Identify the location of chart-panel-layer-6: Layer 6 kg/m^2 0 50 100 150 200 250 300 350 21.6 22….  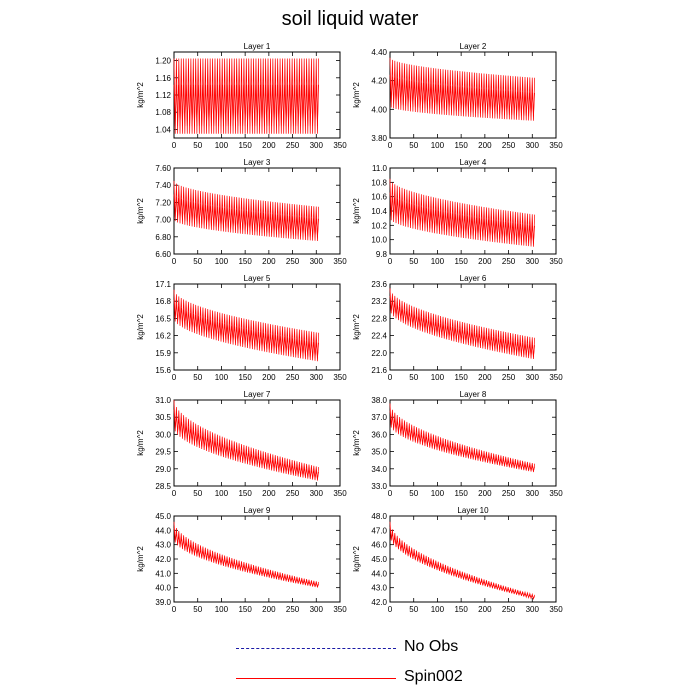
(457, 328).